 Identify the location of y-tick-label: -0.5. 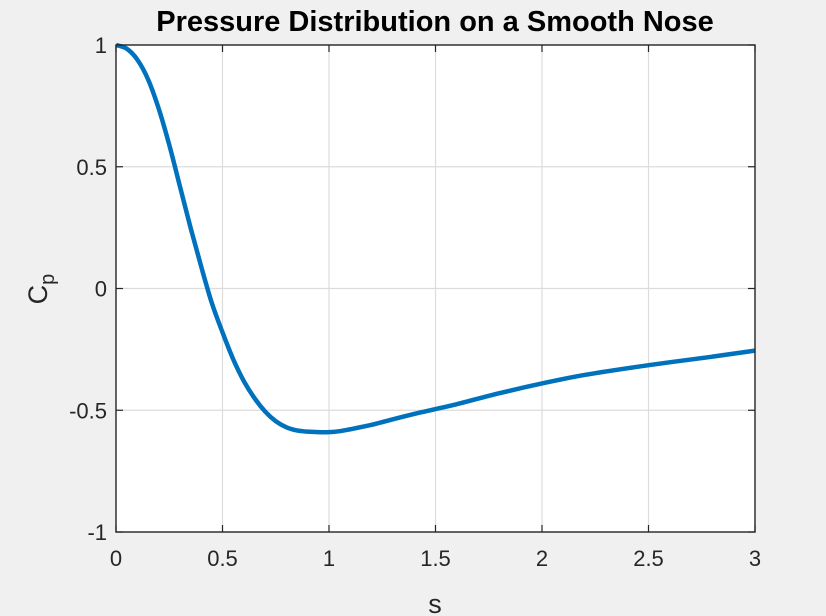
(88, 410).